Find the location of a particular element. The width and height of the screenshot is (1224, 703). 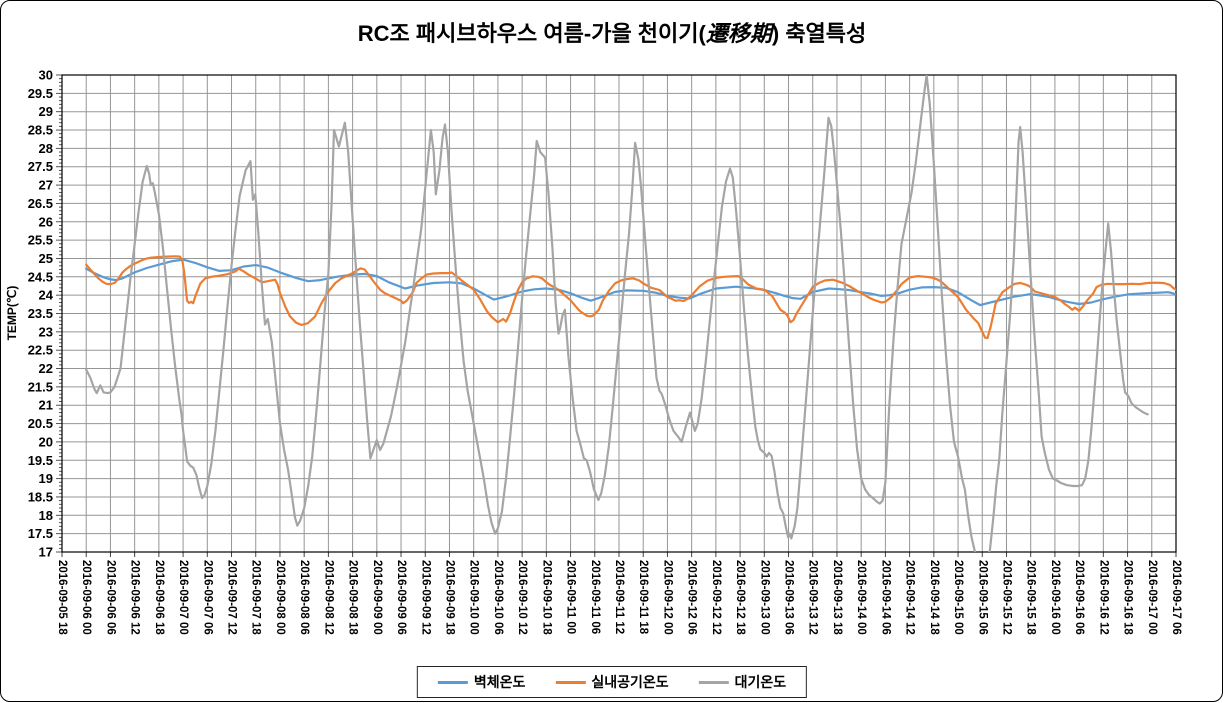

series-line-실내공기온도 is located at coordinates (630, 297).